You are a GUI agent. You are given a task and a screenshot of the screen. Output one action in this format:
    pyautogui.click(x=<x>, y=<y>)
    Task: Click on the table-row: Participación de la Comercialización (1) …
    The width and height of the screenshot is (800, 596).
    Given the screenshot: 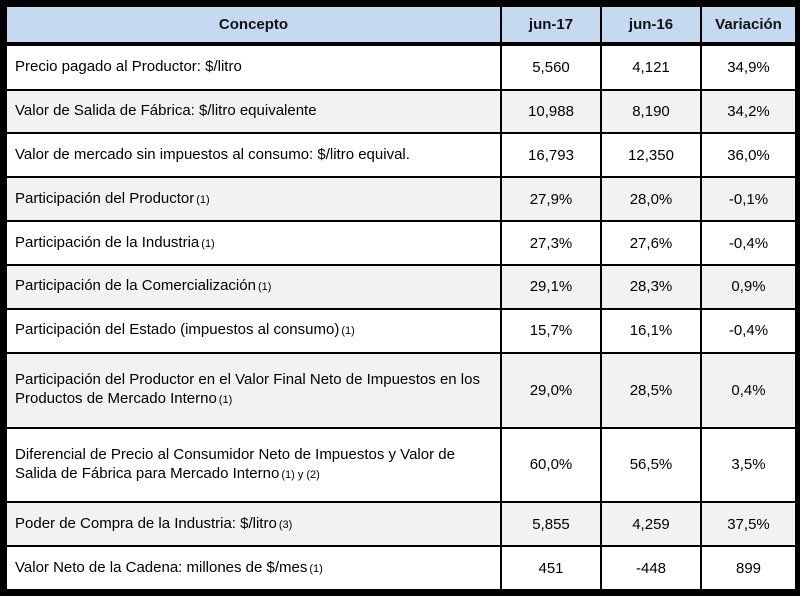 What is the action you would take?
    pyautogui.click(x=401, y=287)
    